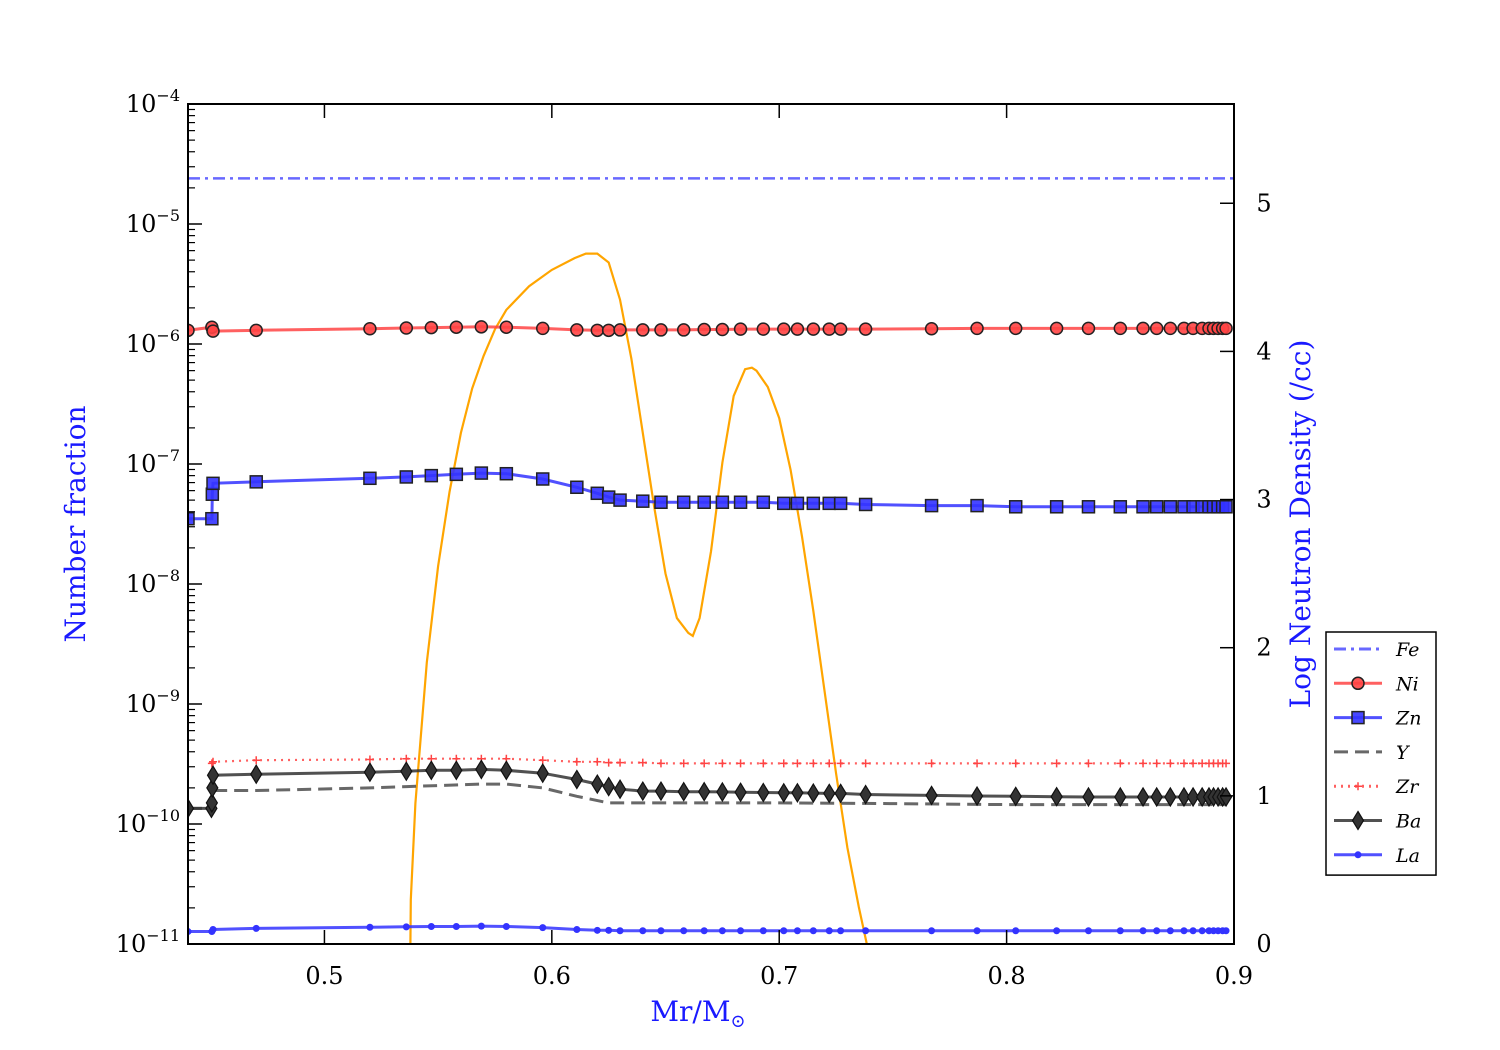 The height and width of the screenshot is (1050, 1500). What do you see at coordinates (75, 523) in the screenshot?
I see `y-left-axis-title: Number fraction` at bounding box center [75, 523].